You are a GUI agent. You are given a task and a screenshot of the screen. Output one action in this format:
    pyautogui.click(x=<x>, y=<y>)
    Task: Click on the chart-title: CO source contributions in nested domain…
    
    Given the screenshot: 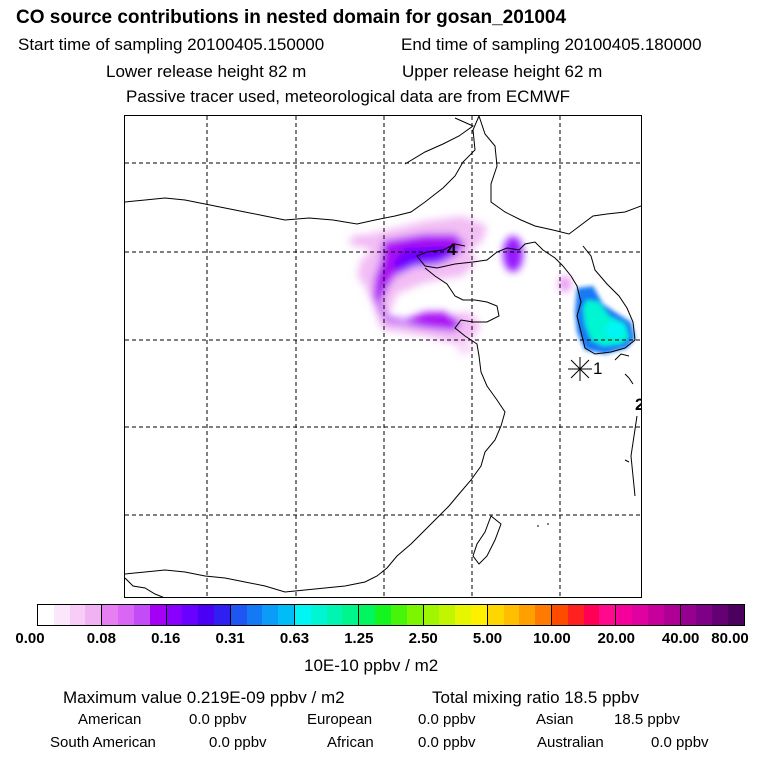 What is the action you would take?
    pyautogui.click(x=291, y=17)
    